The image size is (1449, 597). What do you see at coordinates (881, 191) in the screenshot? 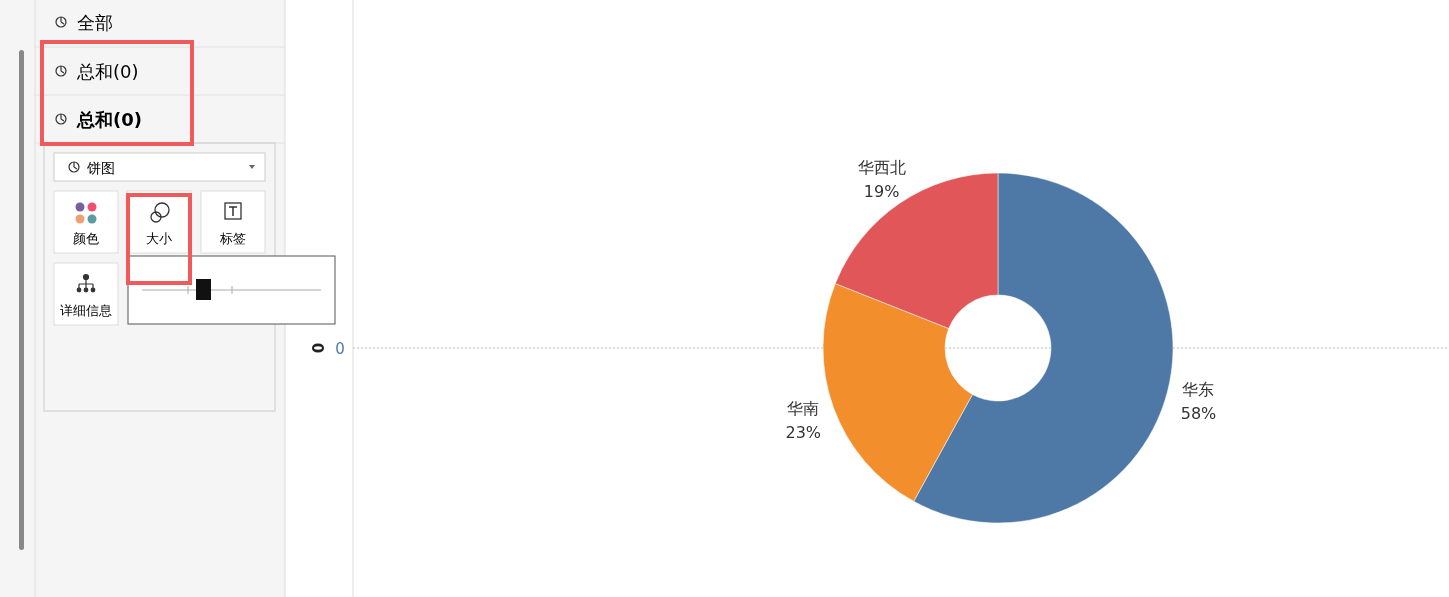
I see `data-label: 19%` at bounding box center [881, 191].